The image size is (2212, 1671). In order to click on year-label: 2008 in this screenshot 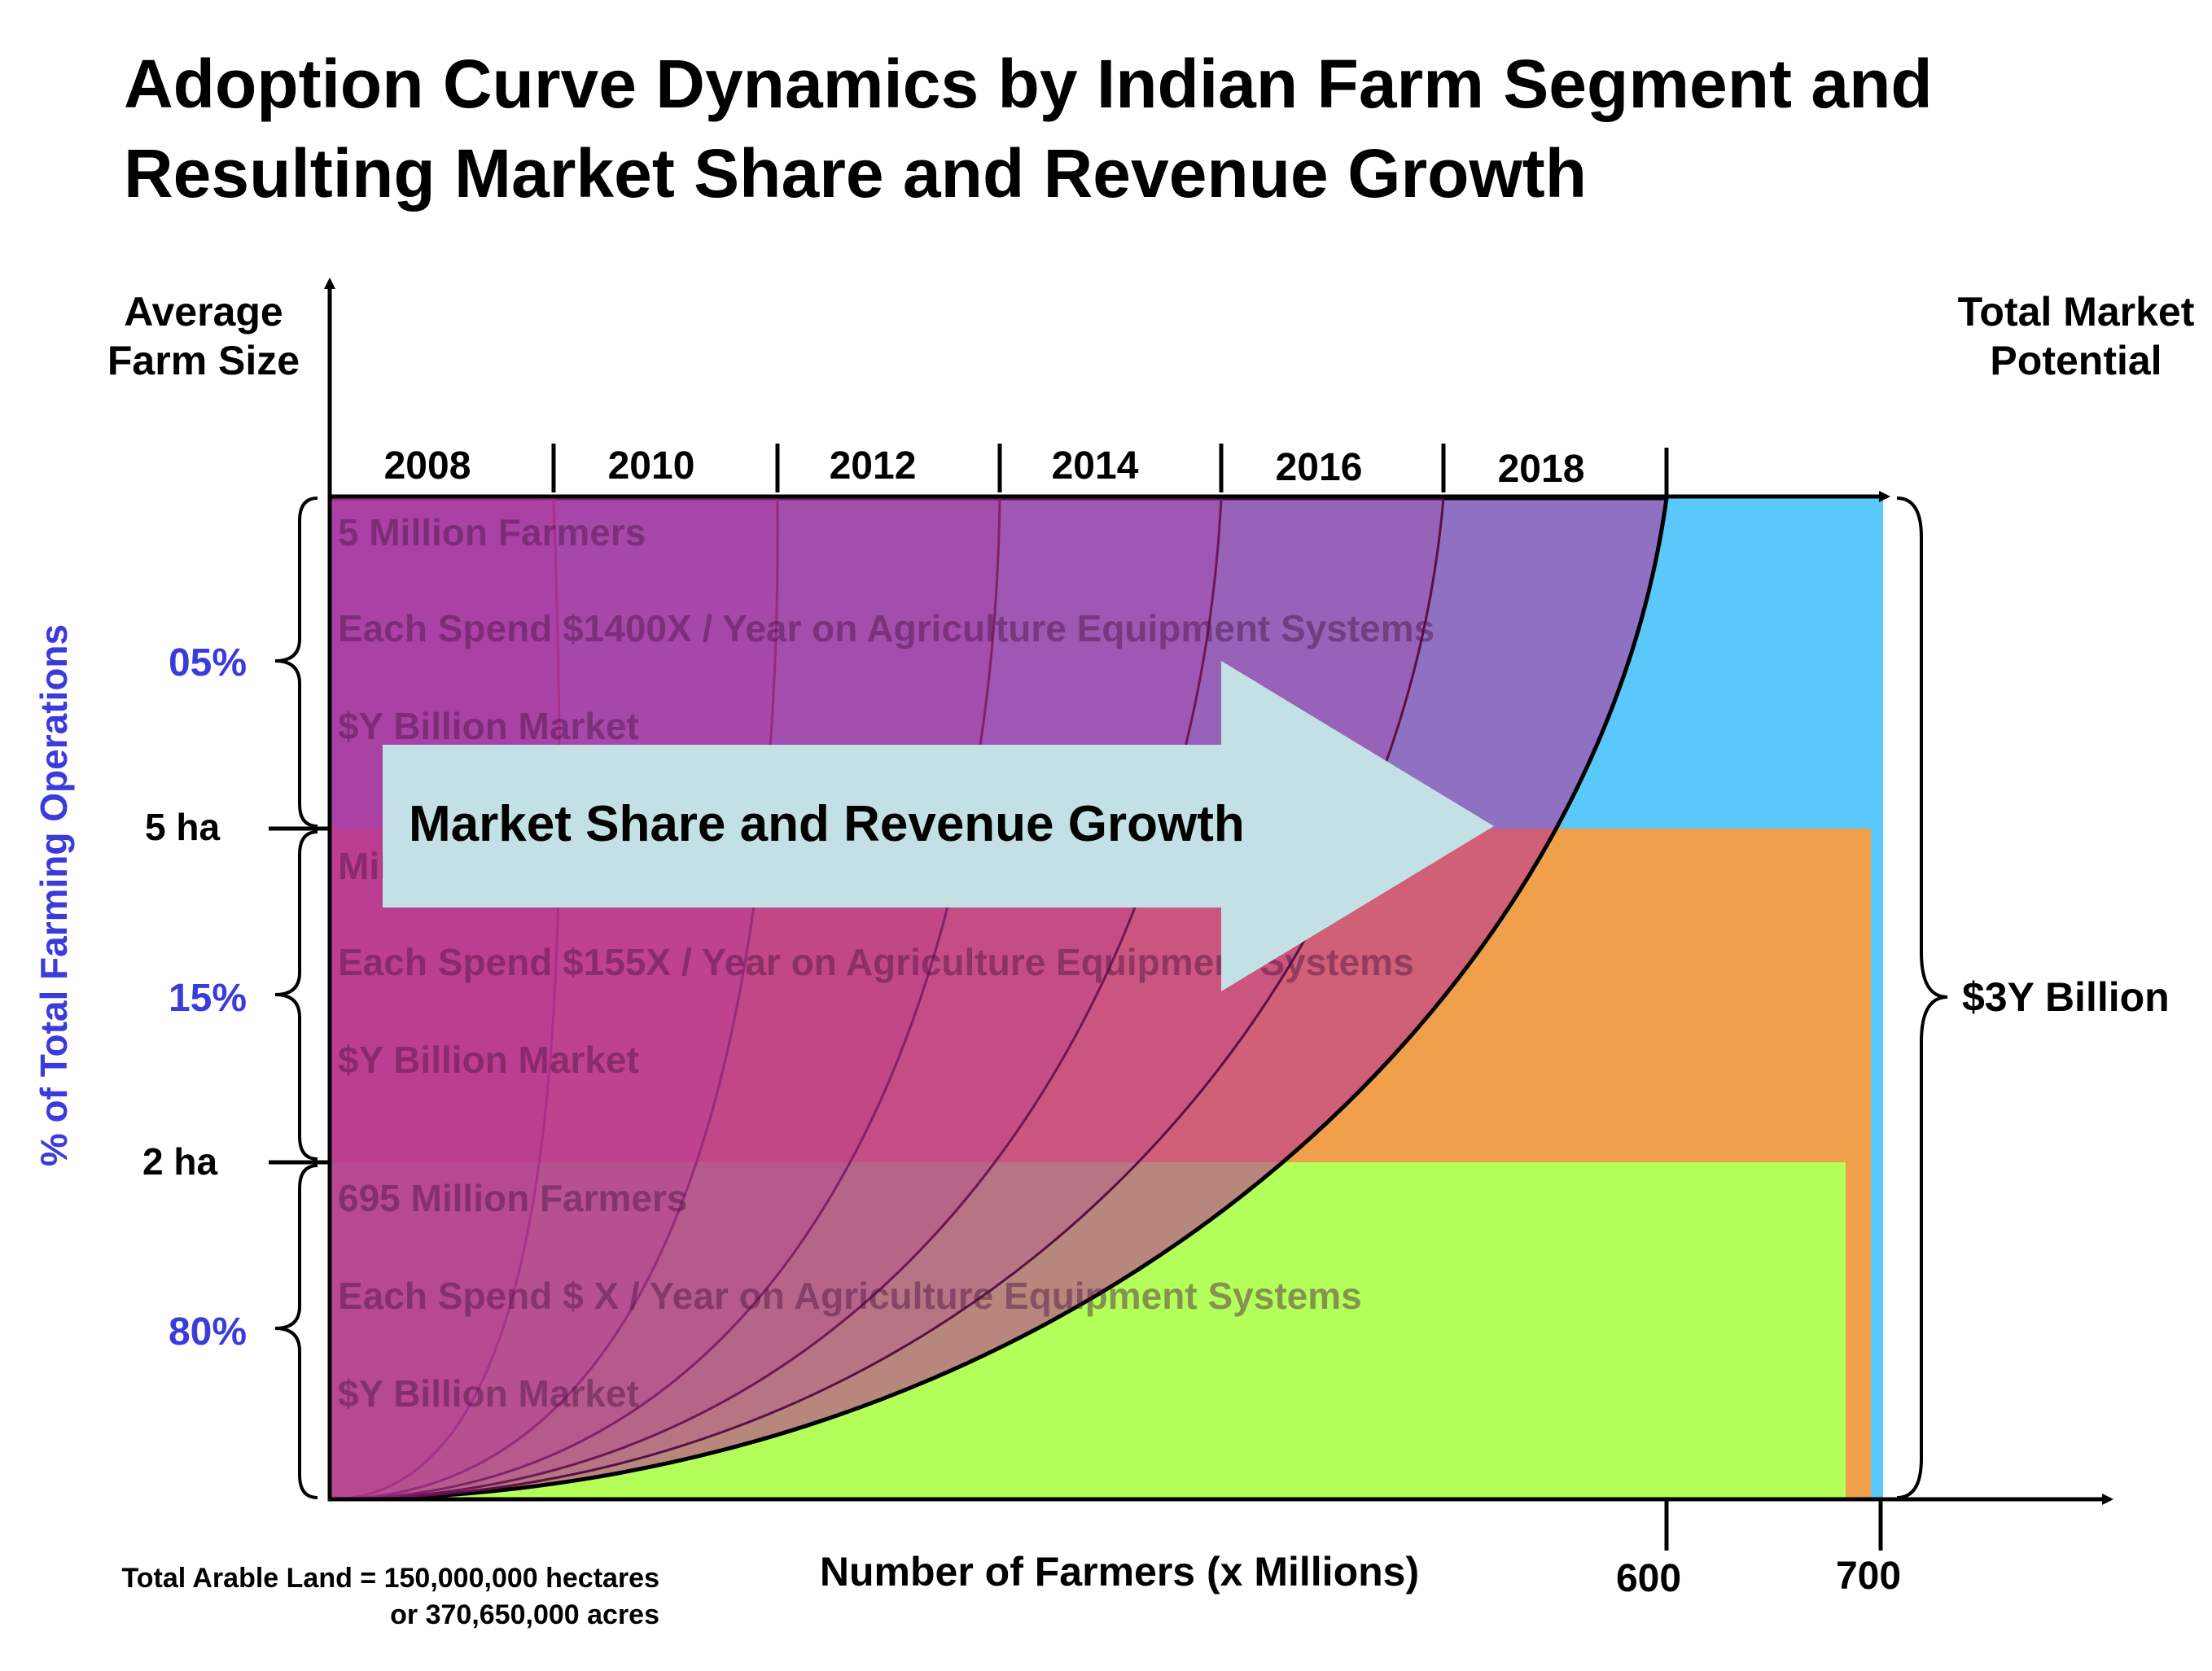, I will do `click(427, 466)`.